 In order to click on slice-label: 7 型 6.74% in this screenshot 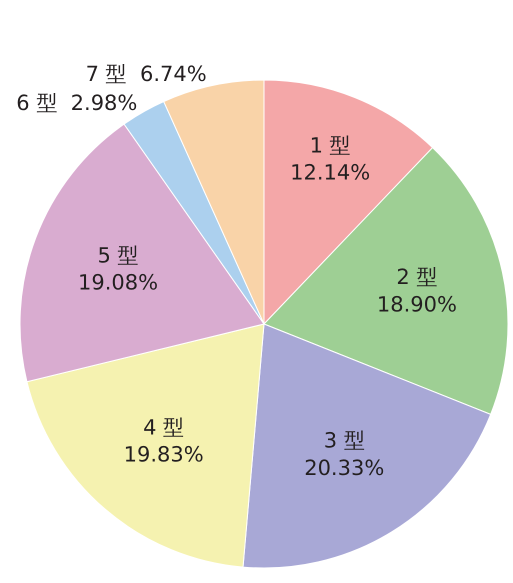, I will do `click(146, 74)`.